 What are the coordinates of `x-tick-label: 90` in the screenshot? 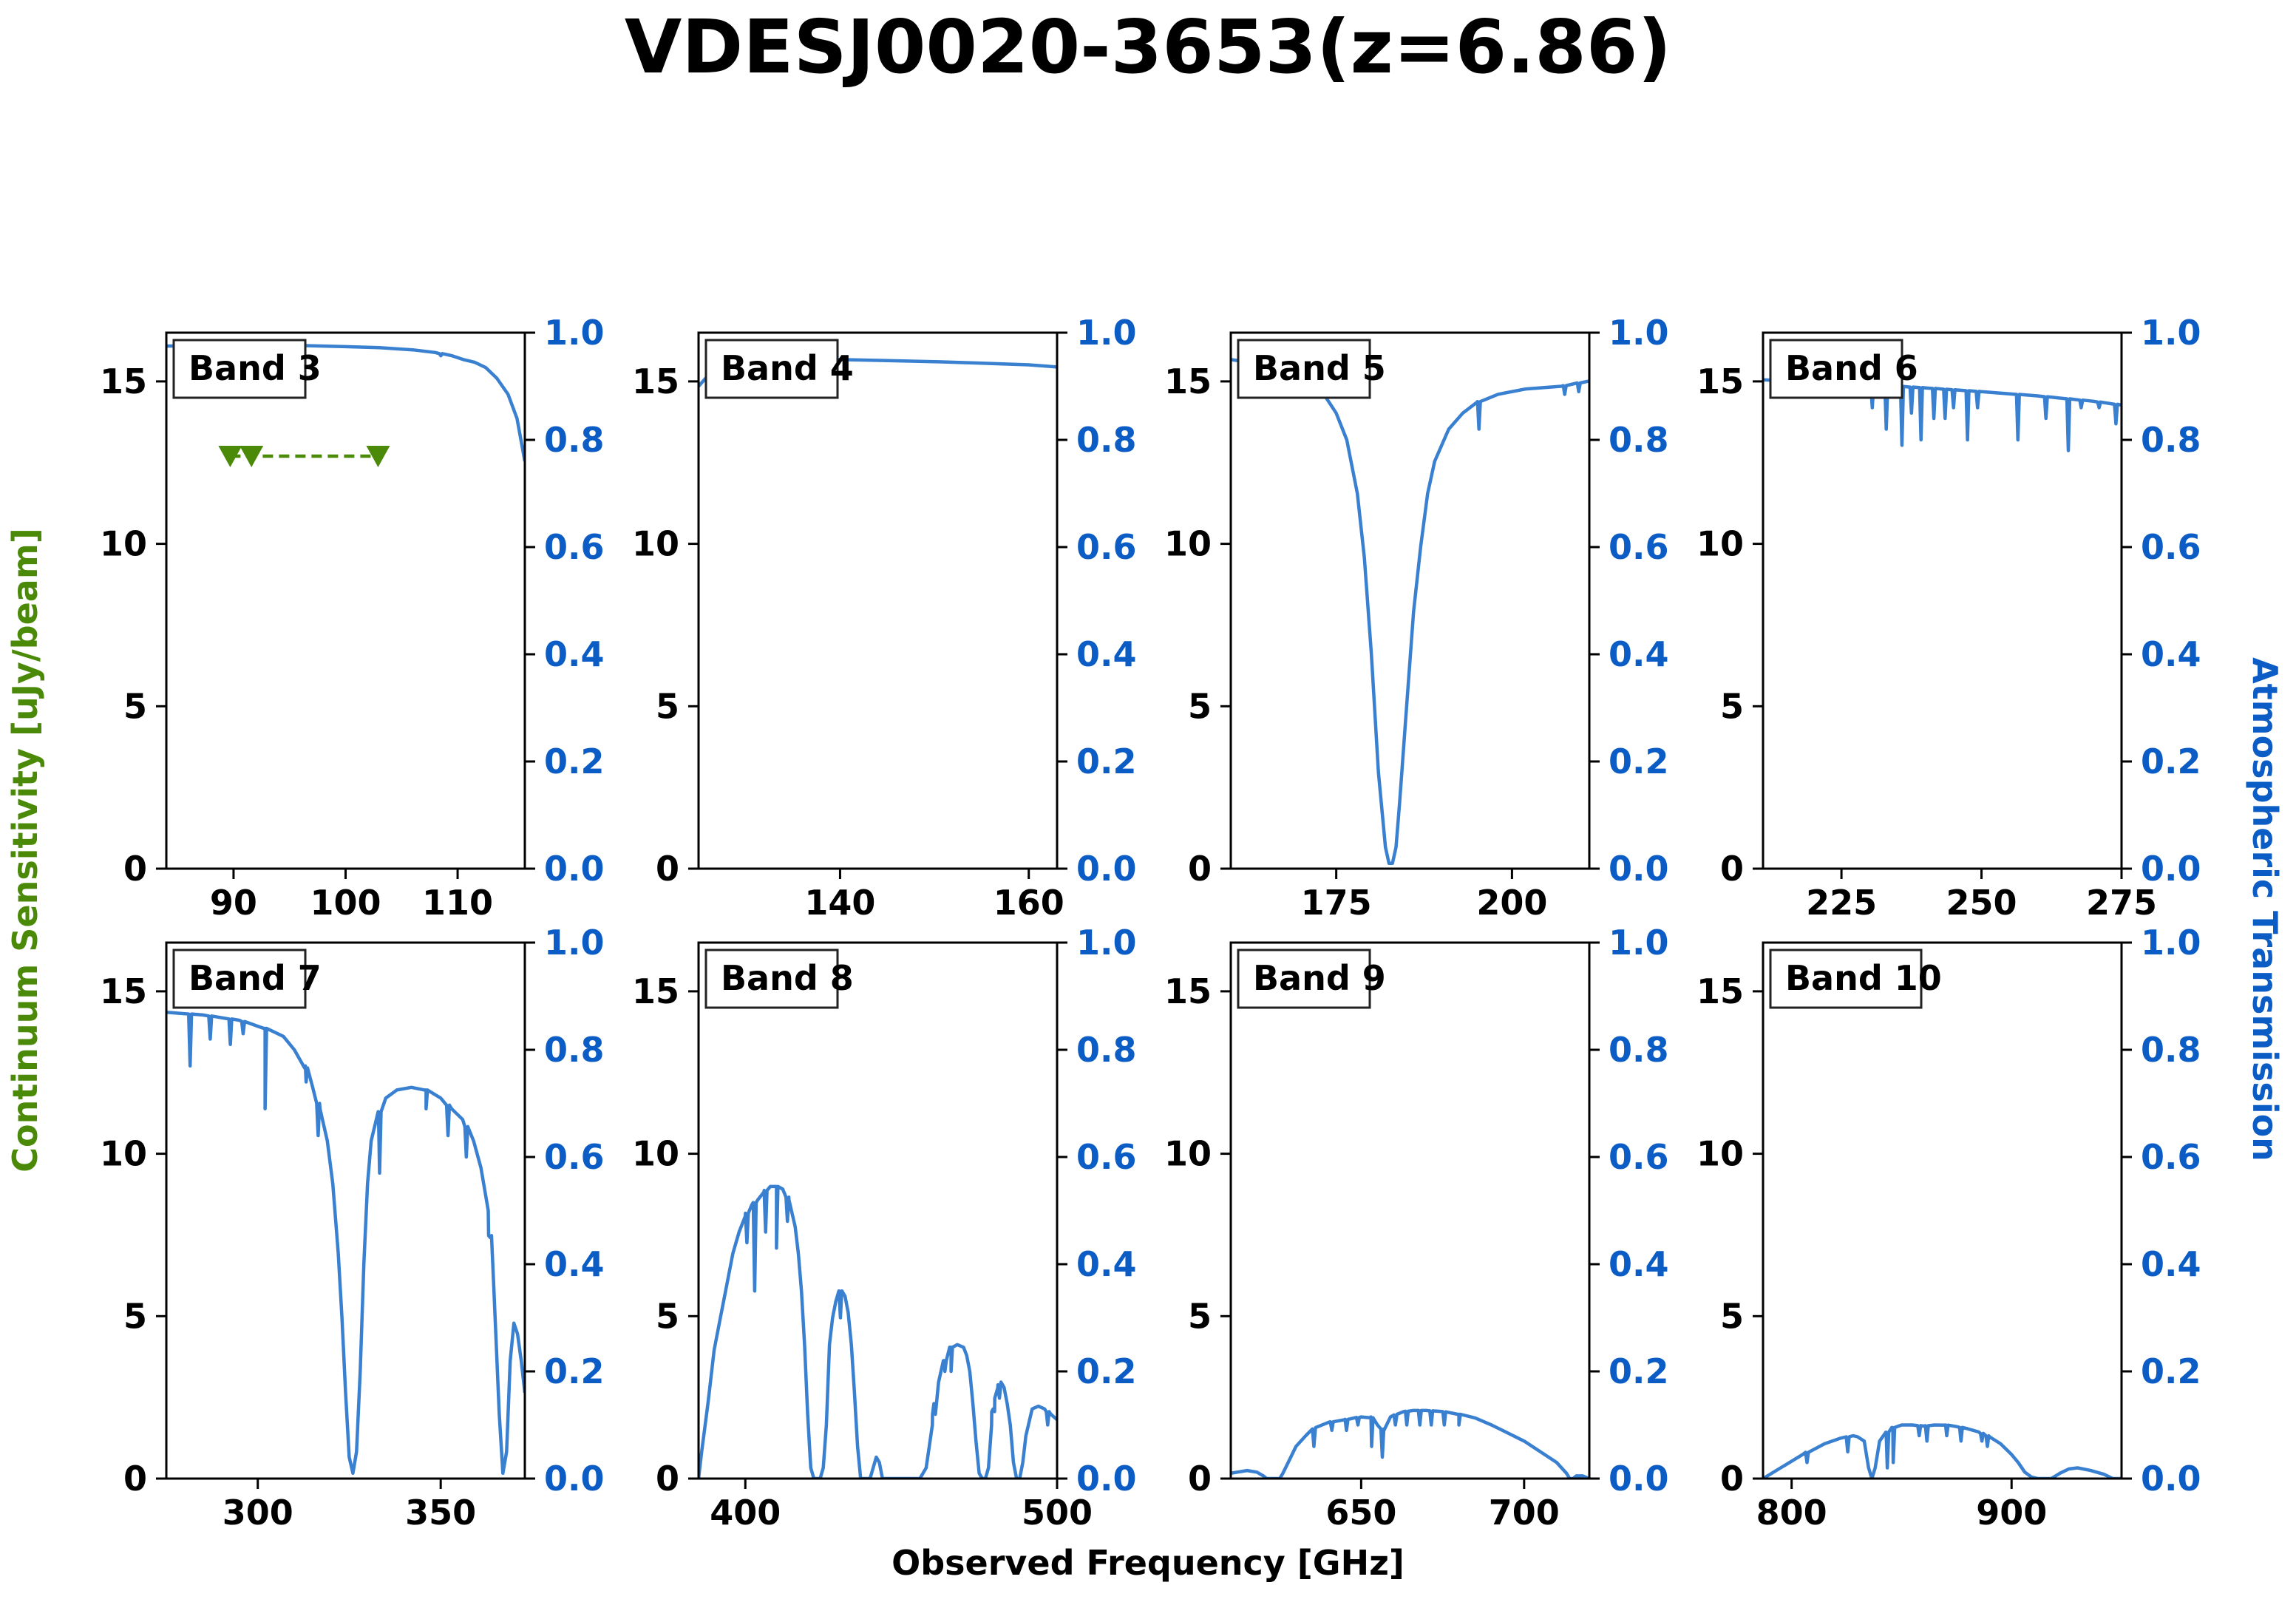 It's located at (233, 903).